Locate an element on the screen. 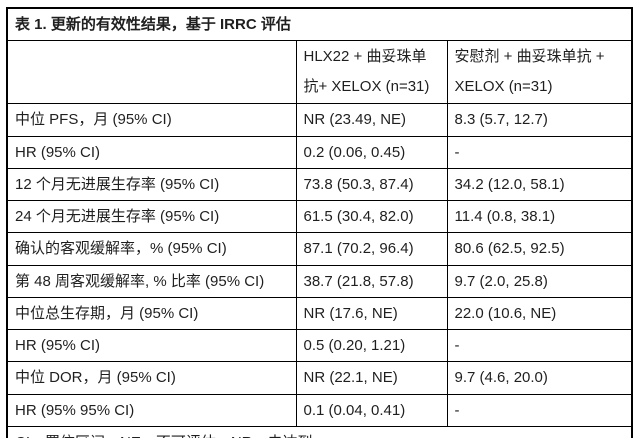  arm2-value-cell: 9.7 (2.0, 25.8) is located at coordinates (539, 281).